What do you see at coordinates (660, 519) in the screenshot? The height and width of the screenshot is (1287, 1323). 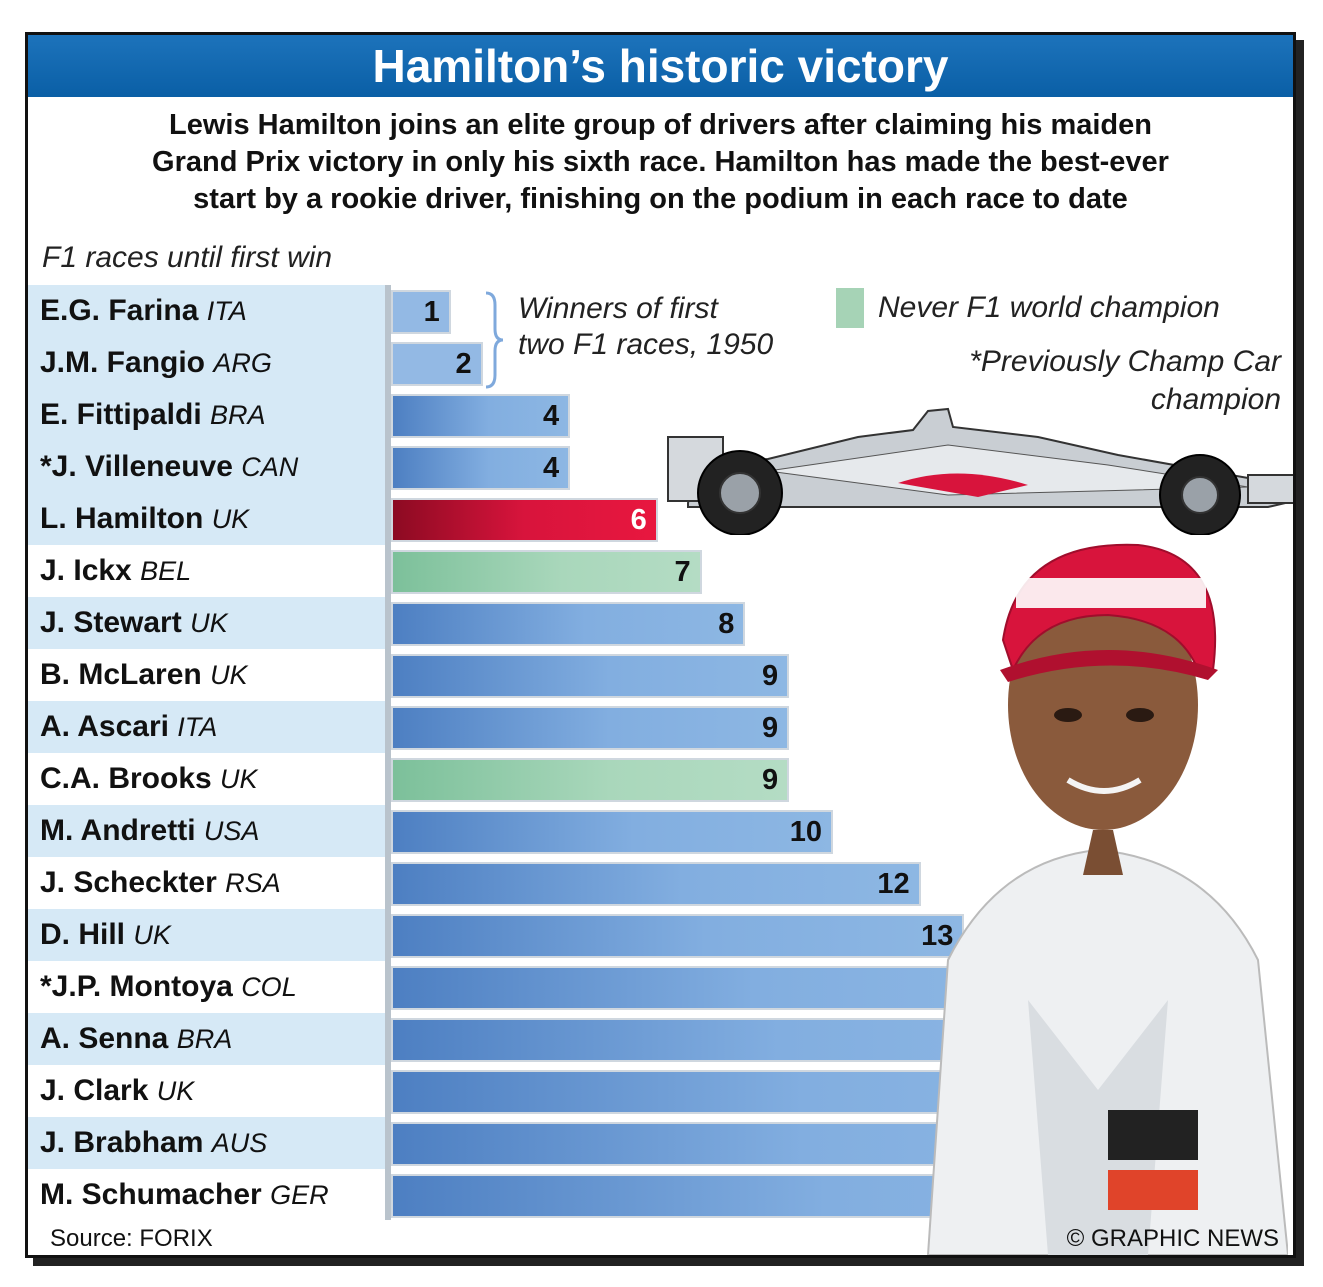 I see `table-row: L. Hamilton UK 6` at bounding box center [660, 519].